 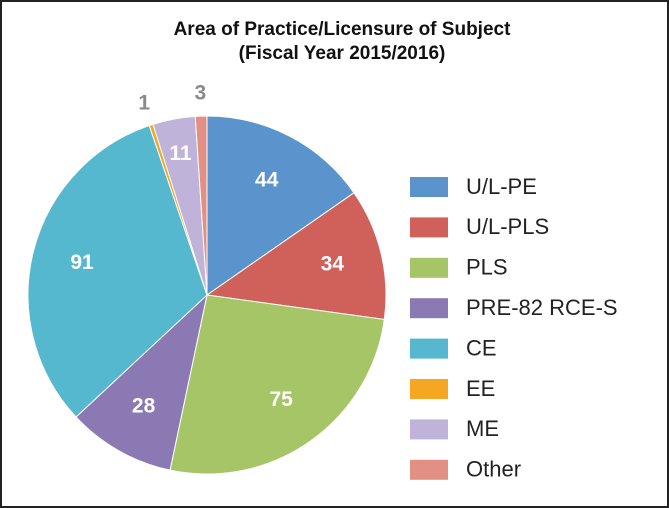 I want to click on legend-label: PRE-82 RCE-S, so click(x=542, y=307).